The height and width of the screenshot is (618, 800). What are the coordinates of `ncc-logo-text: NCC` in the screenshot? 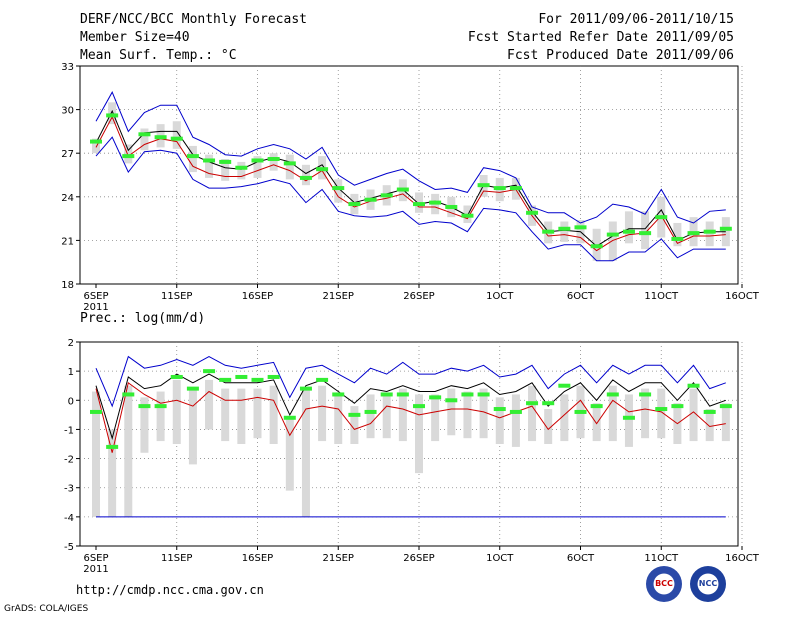 It's located at (708, 583).